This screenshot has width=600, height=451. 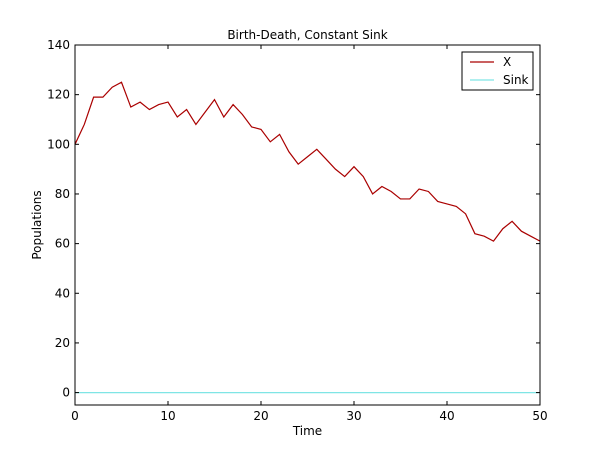 What do you see at coordinates (58, 144) in the screenshot?
I see `y-tick-label: 100` at bounding box center [58, 144].